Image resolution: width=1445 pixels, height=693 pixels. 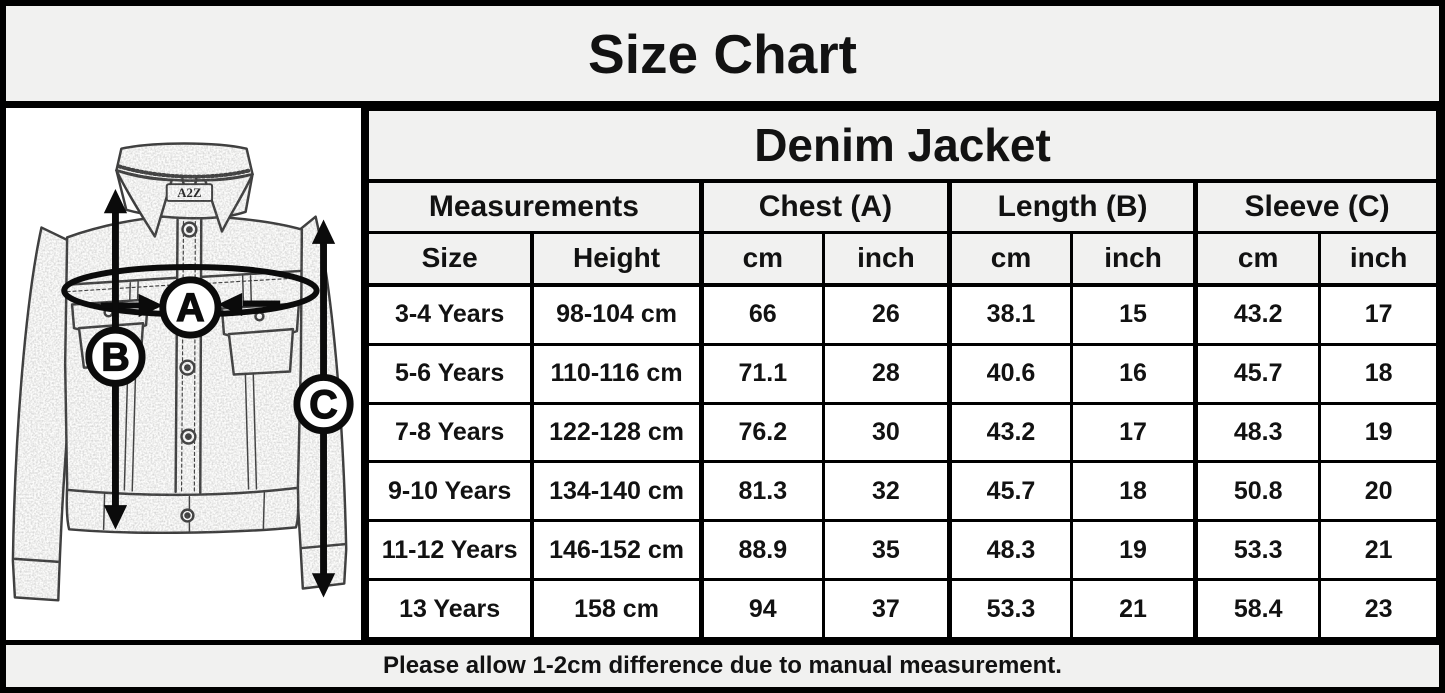 What do you see at coordinates (450, 314) in the screenshot?
I see `cell-size: 3-4 Years` at bounding box center [450, 314].